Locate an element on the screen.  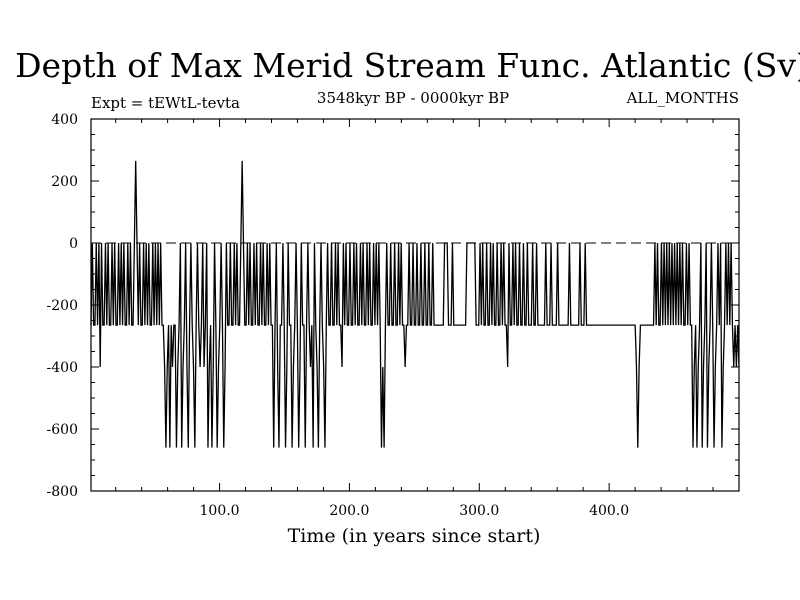
y-tick-label: -800 is located at coordinates (62, 492).